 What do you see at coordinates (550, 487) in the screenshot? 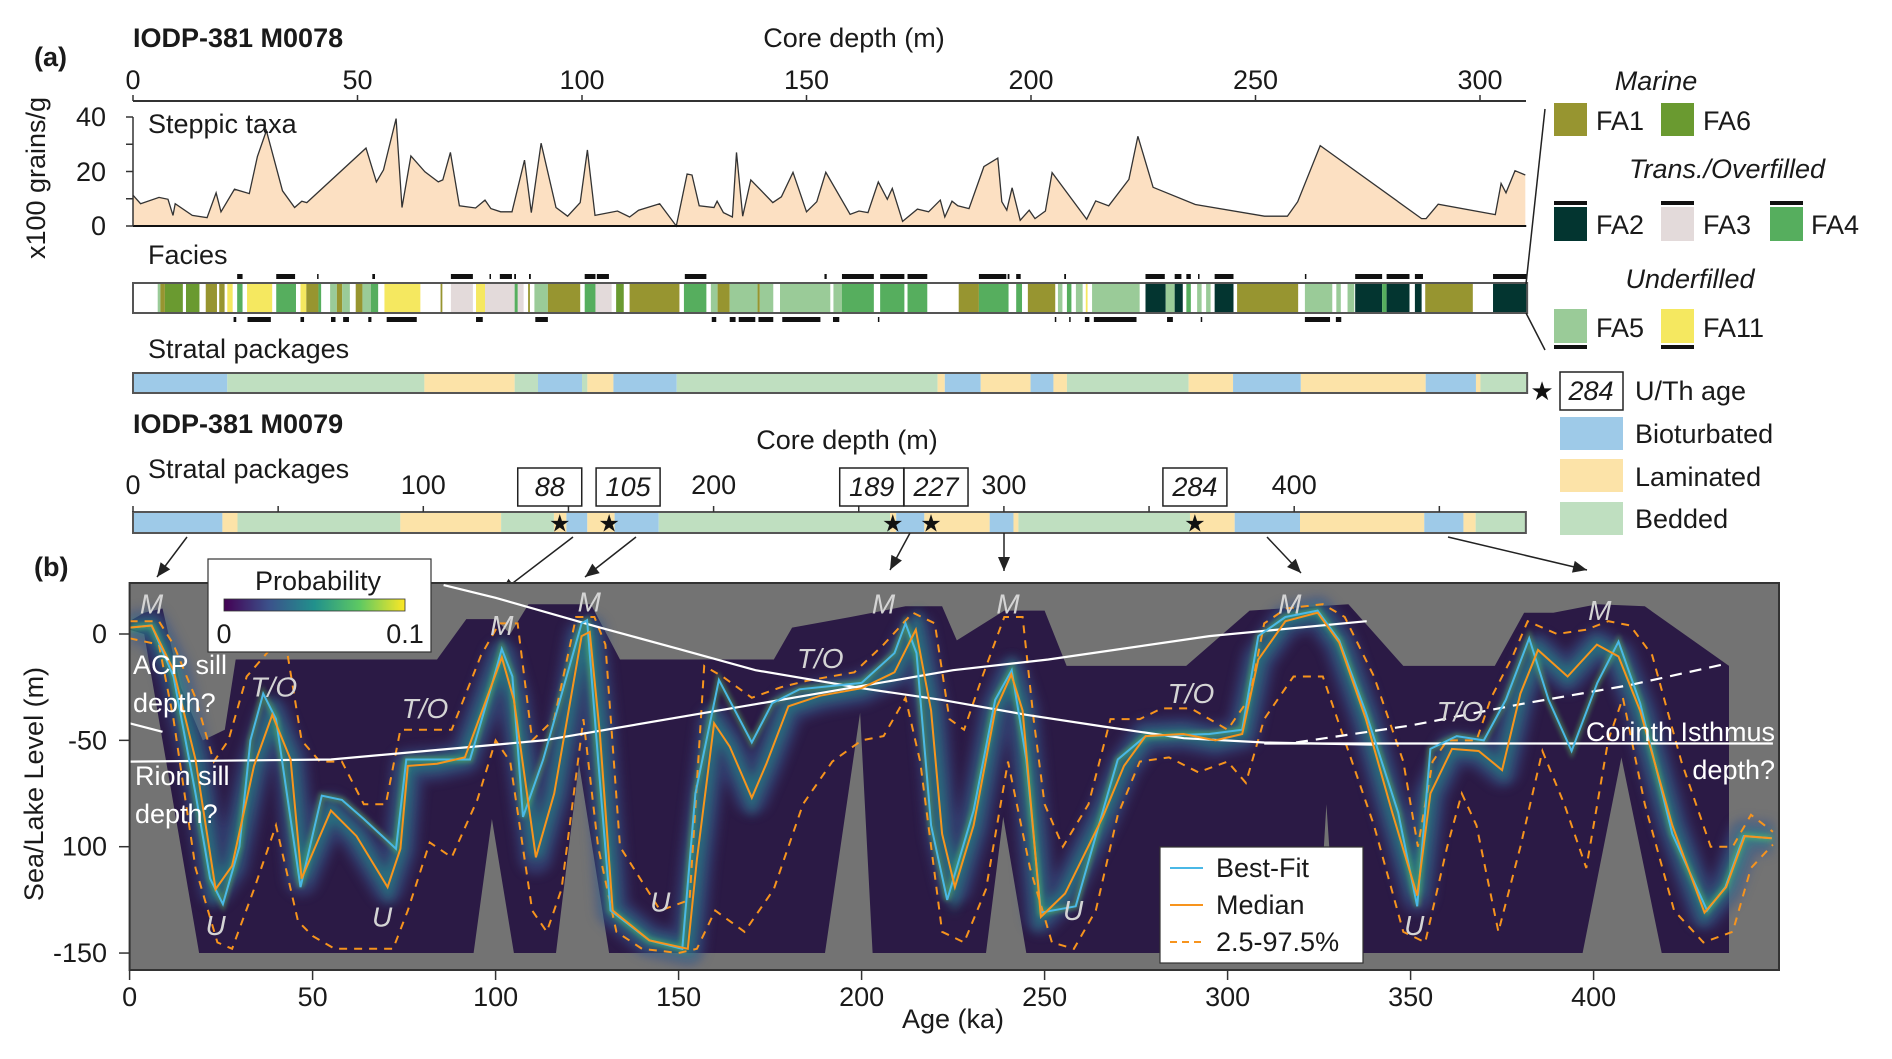
I see `uth-age-label: 88` at bounding box center [550, 487].